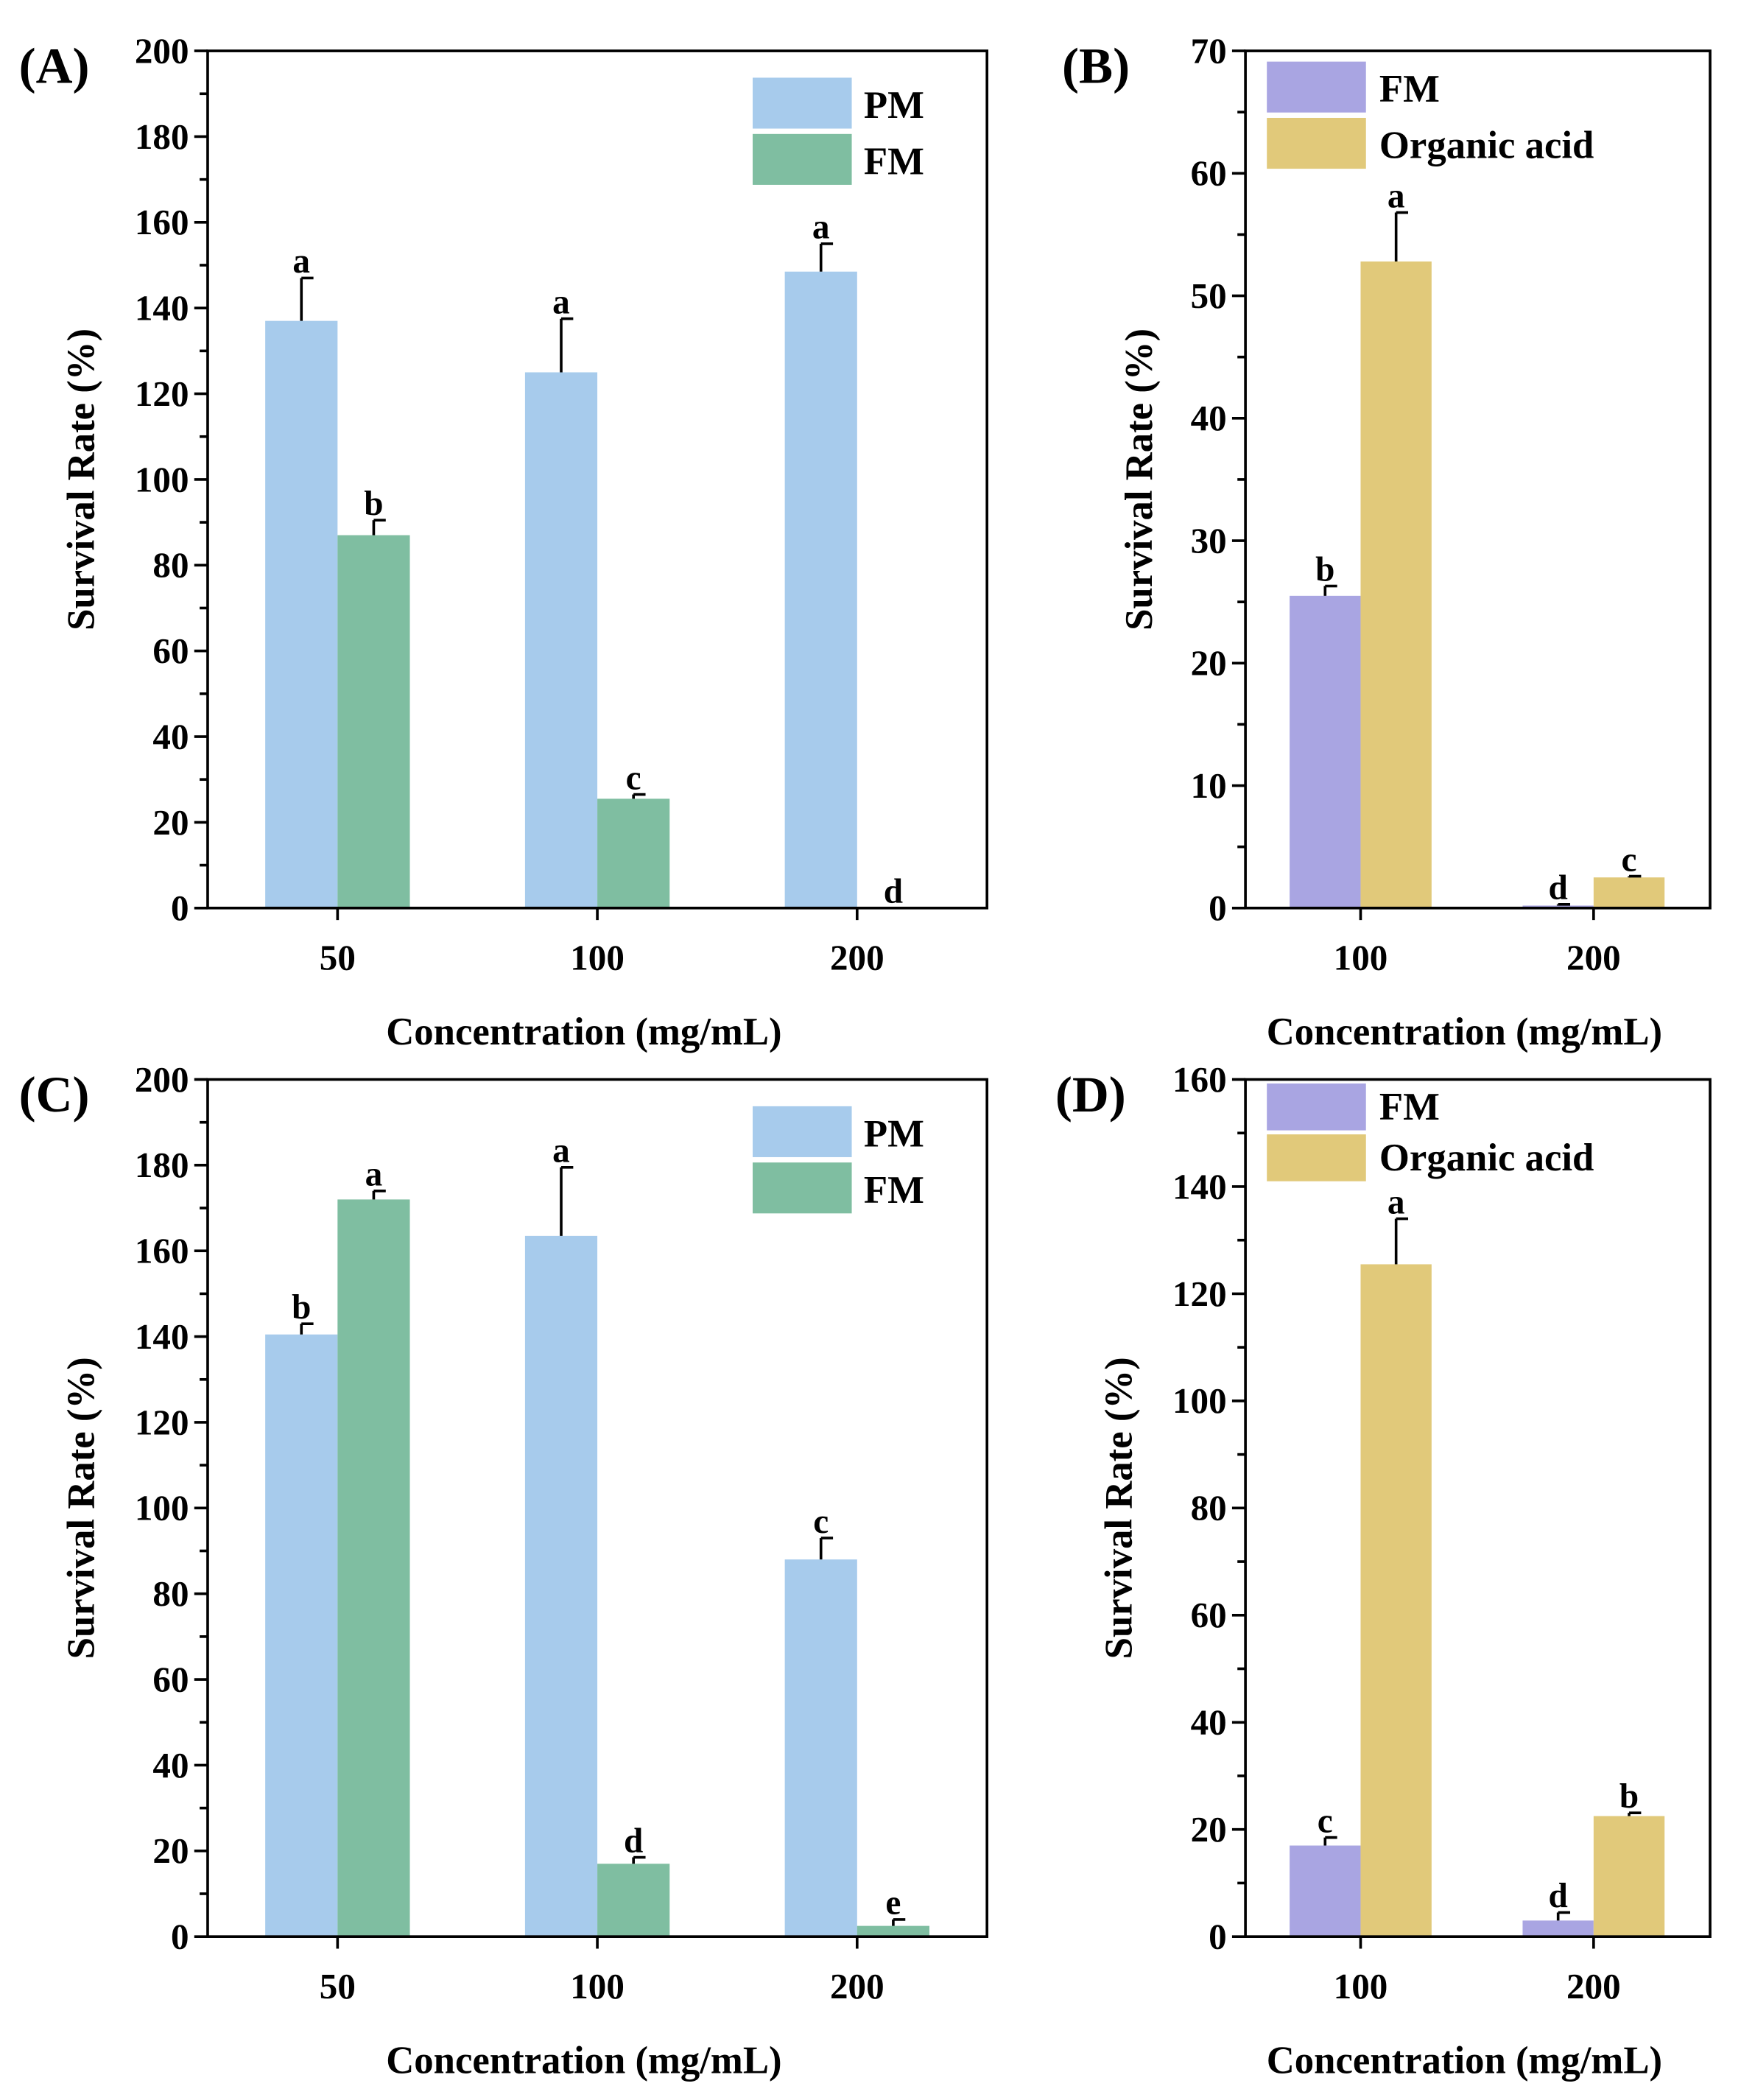 Image resolution: width=1741 pixels, height=2100 pixels. What do you see at coordinates (1209, 51) in the screenshot?
I see `y-tick-label: 70` at bounding box center [1209, 51].